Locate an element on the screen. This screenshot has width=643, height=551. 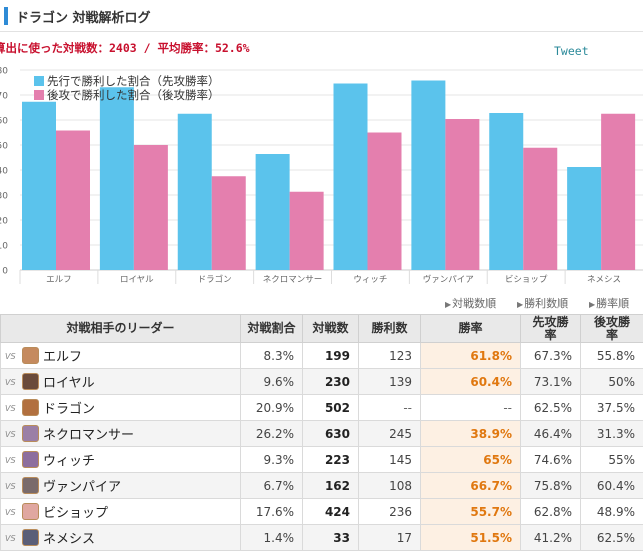
leader-name: エルフ is located at coordinates (63, 357).